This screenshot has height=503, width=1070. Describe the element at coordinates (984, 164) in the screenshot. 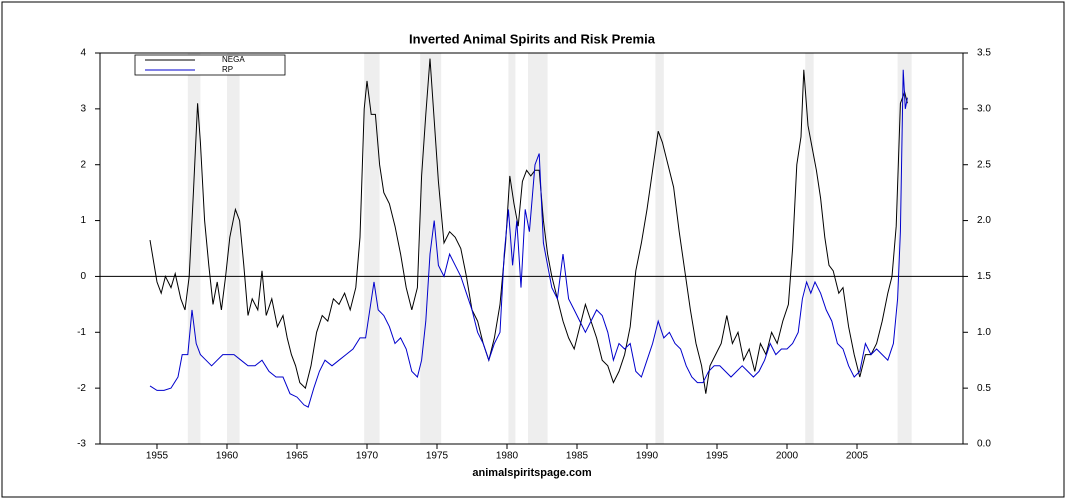

I see `y2-tick-label: 2.5` at that location.